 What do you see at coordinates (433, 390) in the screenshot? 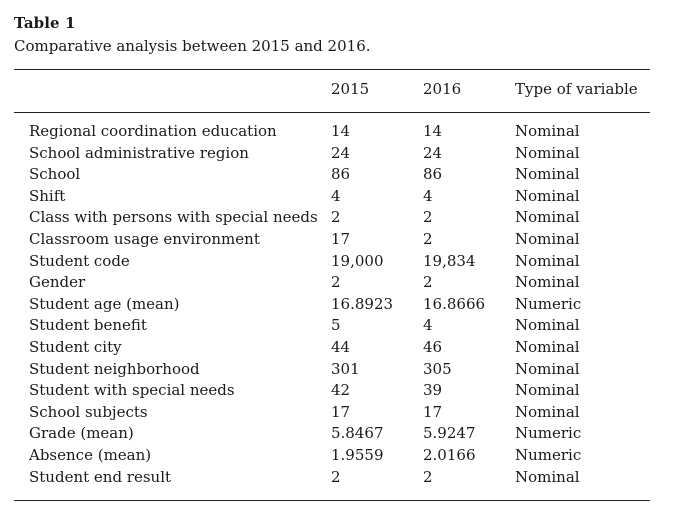
I see `row-value-2016: 39` at bounding box center [433, 390].